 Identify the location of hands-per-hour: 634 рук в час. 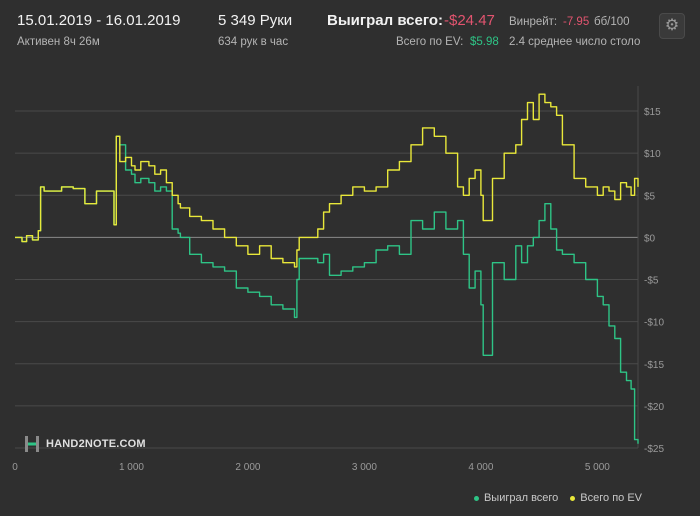
(253, 42).